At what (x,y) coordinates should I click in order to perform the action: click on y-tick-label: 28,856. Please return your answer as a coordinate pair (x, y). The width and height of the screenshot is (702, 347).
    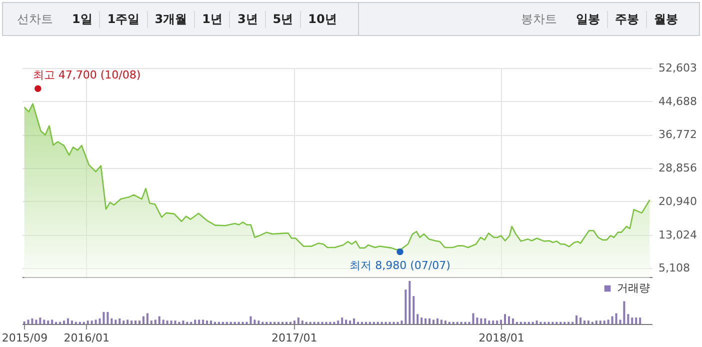
    Looking at the image, I should click on (677, 168).